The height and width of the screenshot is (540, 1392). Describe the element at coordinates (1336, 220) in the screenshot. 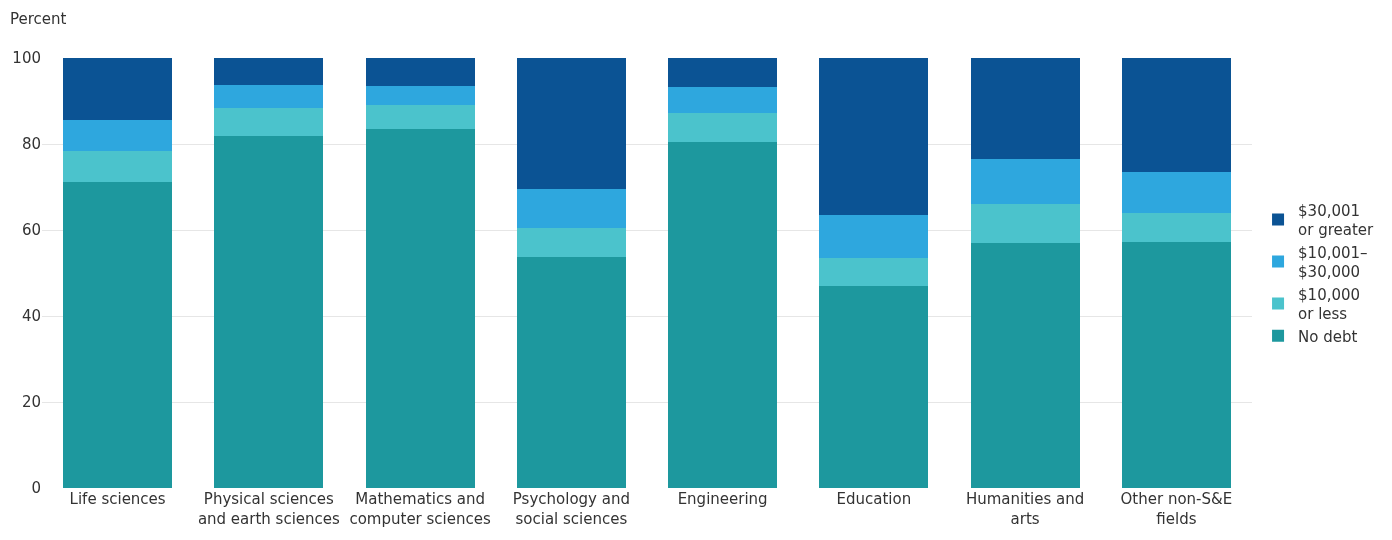

I see `legend-label: $30,001 or greater` at that location.